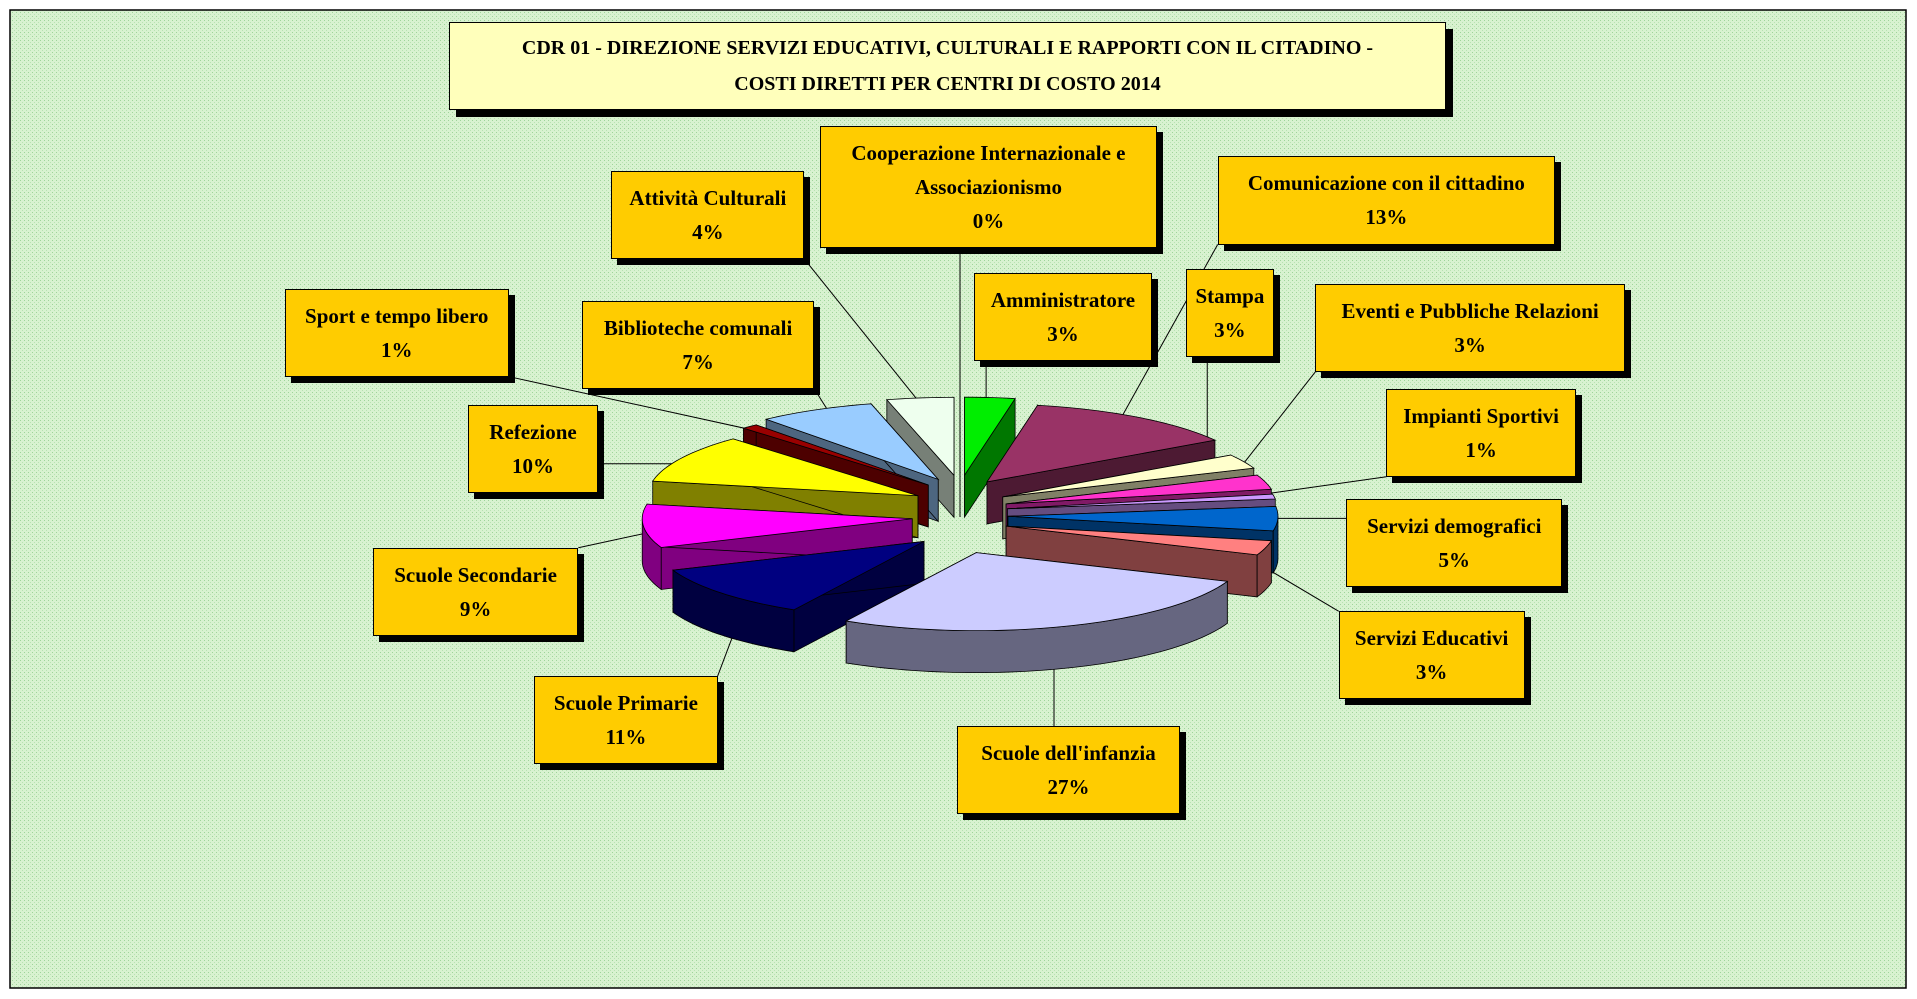 Image resolution: width=1917 pixels, height=999 pixels. What do you see at coordinates (1068, 753) in the screenshot?
I see `category-label: Scuole dell'infanzia` at bounding box center [1068, 753].